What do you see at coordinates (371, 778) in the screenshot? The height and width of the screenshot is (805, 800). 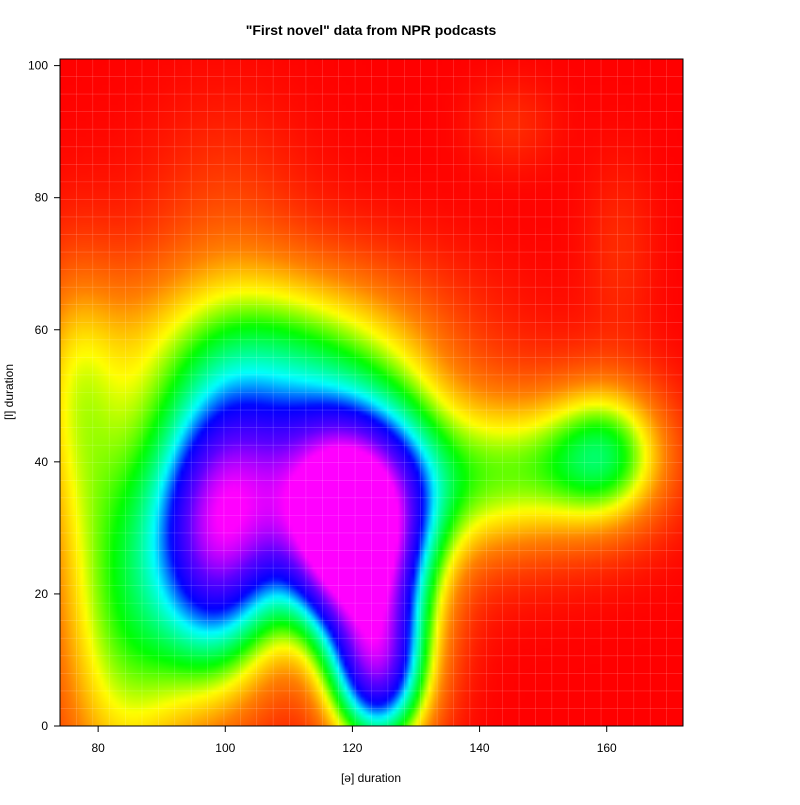 I see `x-axis-label: [ə] duration` at bounding box center [371, 778].